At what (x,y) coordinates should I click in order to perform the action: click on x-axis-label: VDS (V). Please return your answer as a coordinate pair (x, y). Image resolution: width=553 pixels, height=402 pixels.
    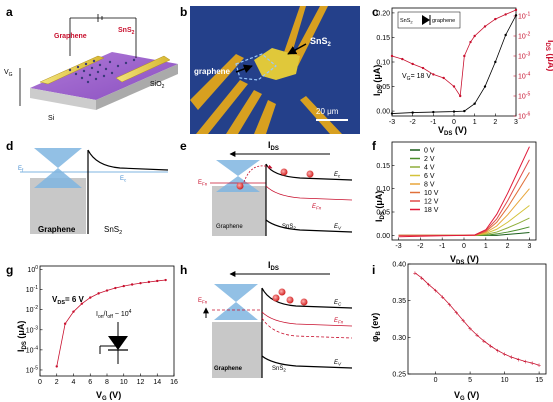
    Looking at the image, I should click on (452, 131).